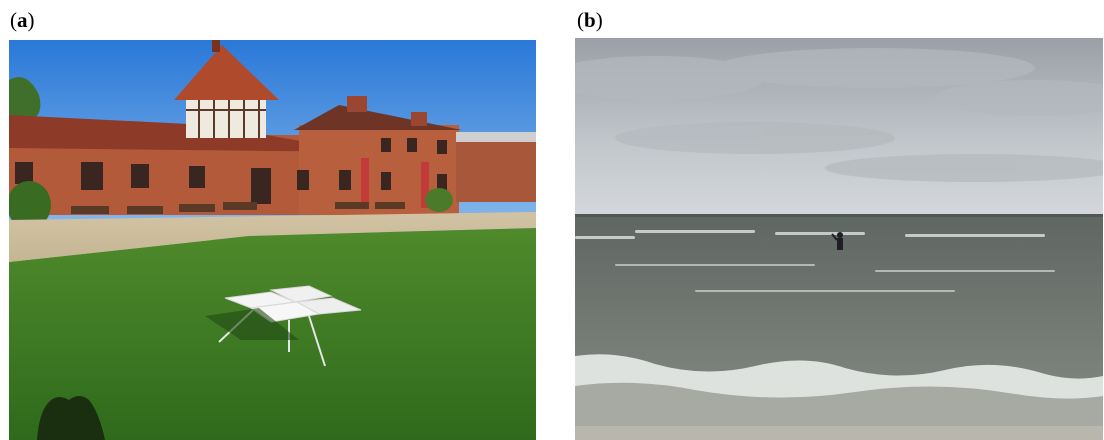 The height and width of the screenshot is (440, 1104). What do you see at coordinates (13, 20) in the screenshot?
I see `panel-a-label-open: (` at bounding box center [13, 20].